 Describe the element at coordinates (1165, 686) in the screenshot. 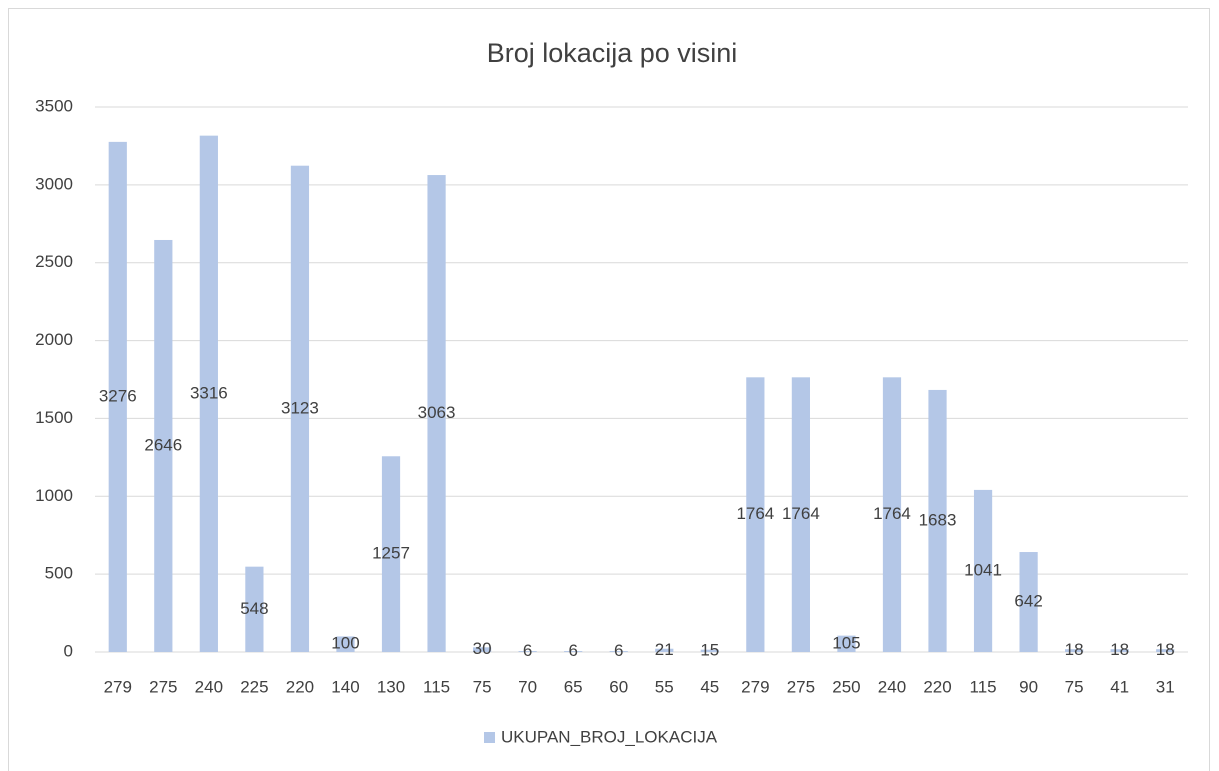

I see `x-tick-label: 31` at that location.